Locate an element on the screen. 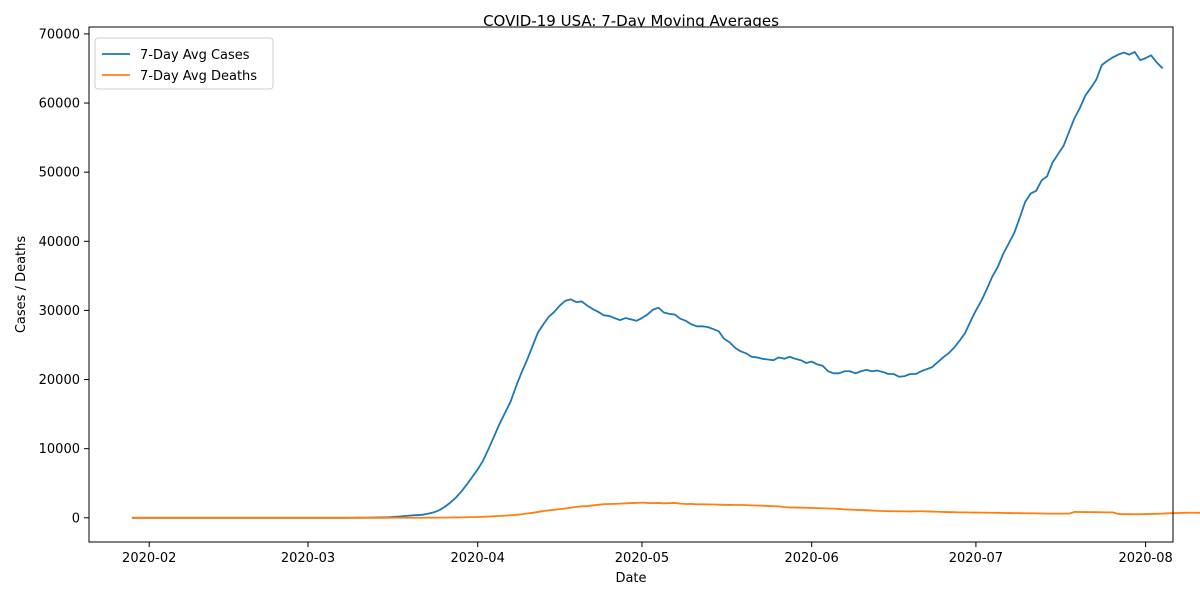  x-tick-label: 2020-04 is located at coordinates (478, 558).